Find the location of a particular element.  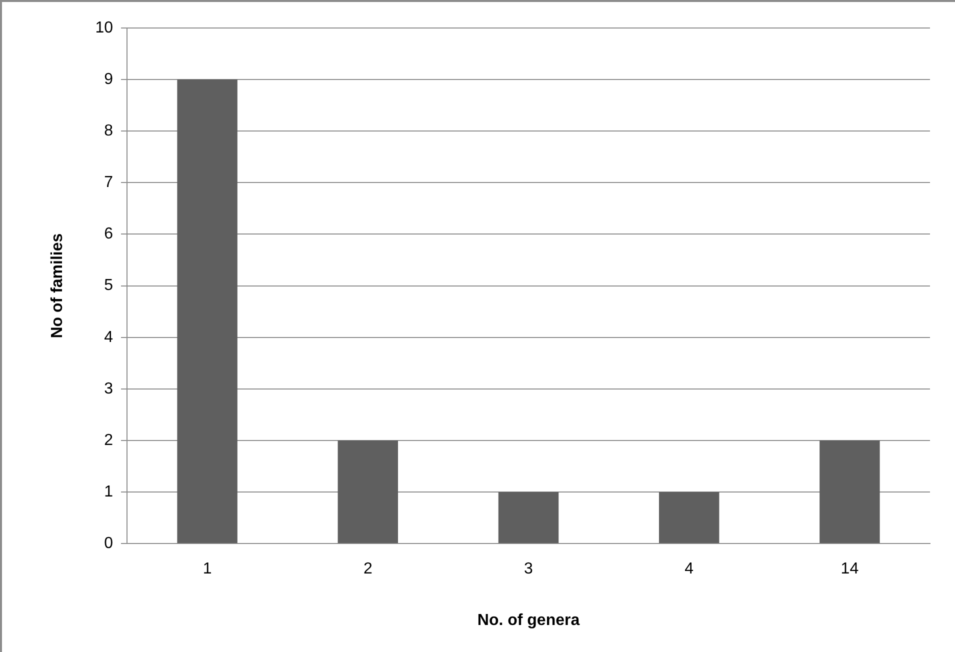

y-tick-label: 6 is located at coordinates (109, 234).